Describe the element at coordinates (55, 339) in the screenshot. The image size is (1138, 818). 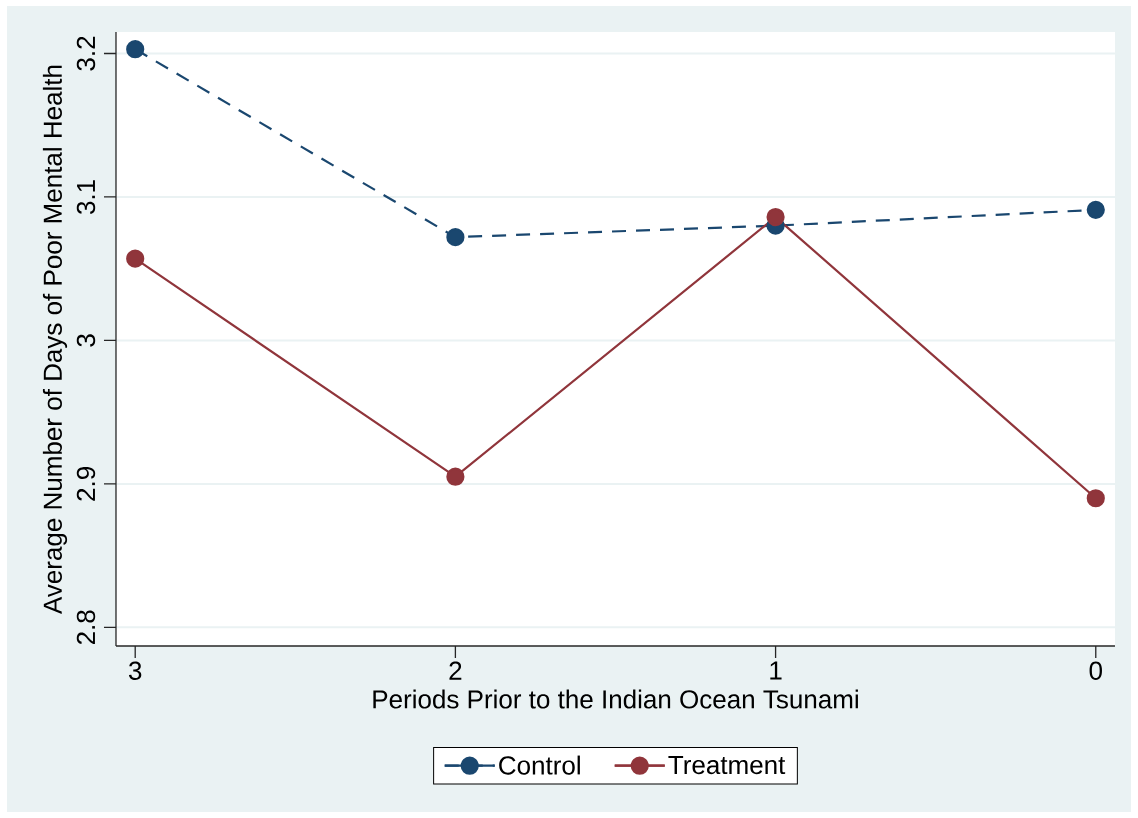
I see `y-axis-title: Average Number of Days of Poor Mental Health` at that location.